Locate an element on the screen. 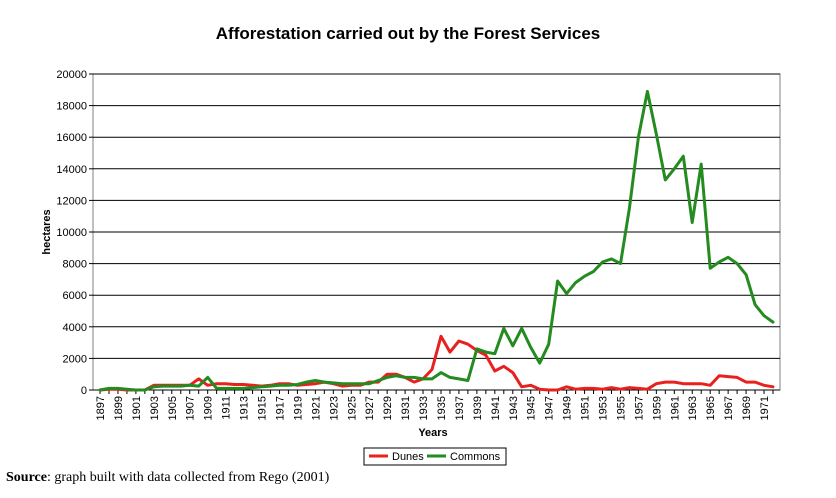  x-tick-label: 1967 is located at coordinates (729, 408).